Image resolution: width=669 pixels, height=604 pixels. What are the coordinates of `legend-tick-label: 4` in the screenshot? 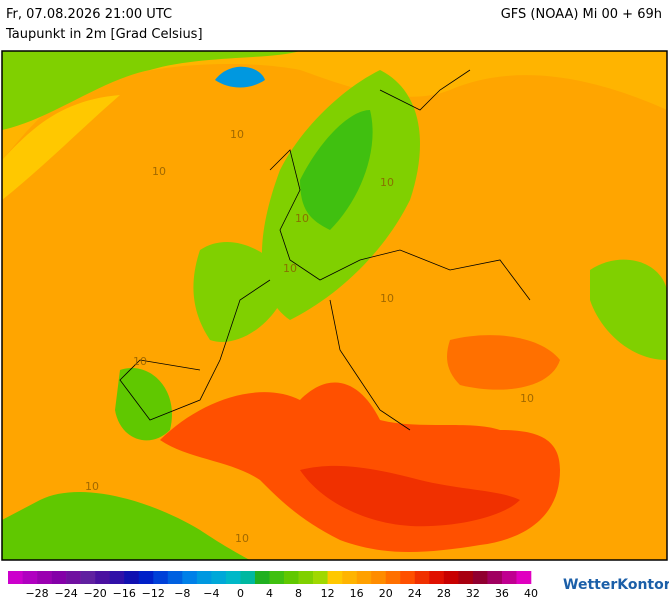 It's located at (269, 593).